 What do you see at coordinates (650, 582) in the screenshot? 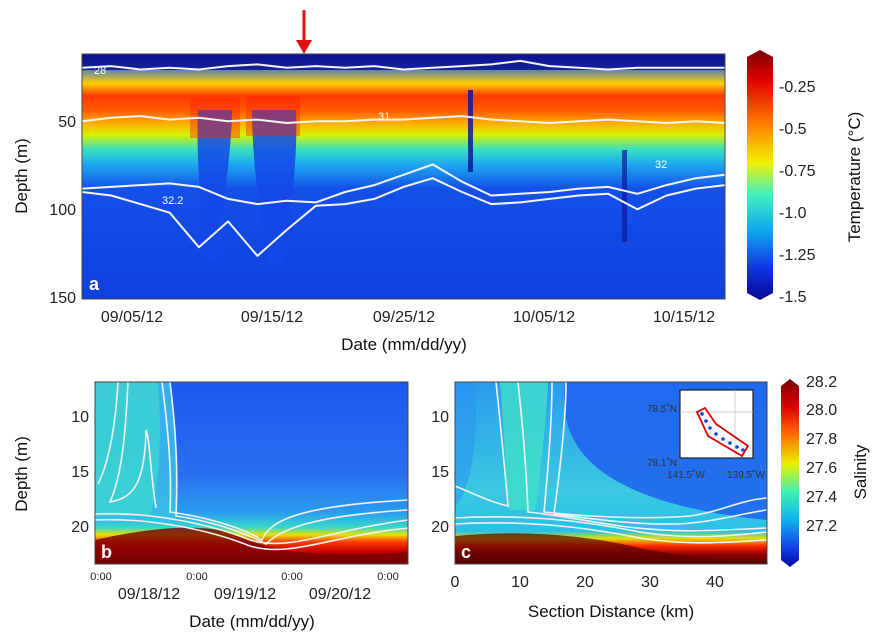
I see `c-x-tick-30: 30` at bounding box center [650, 582].